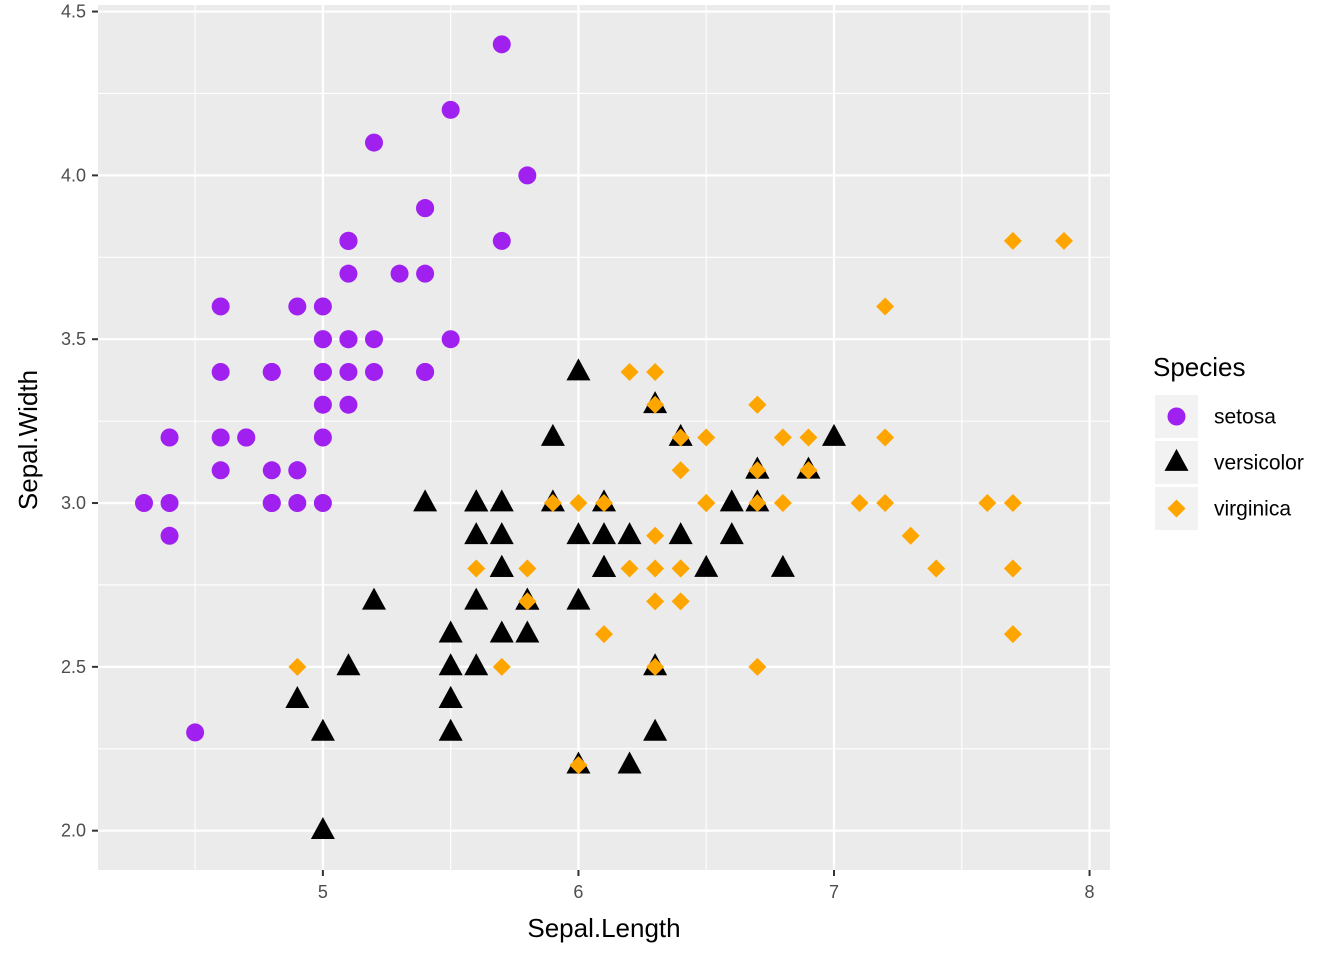 The image size is (1344, 960). What do you see at coordinates (73, 831) in the screenshot?
I see `y-tick-label: 2.0` at bounding box center [73, 831].